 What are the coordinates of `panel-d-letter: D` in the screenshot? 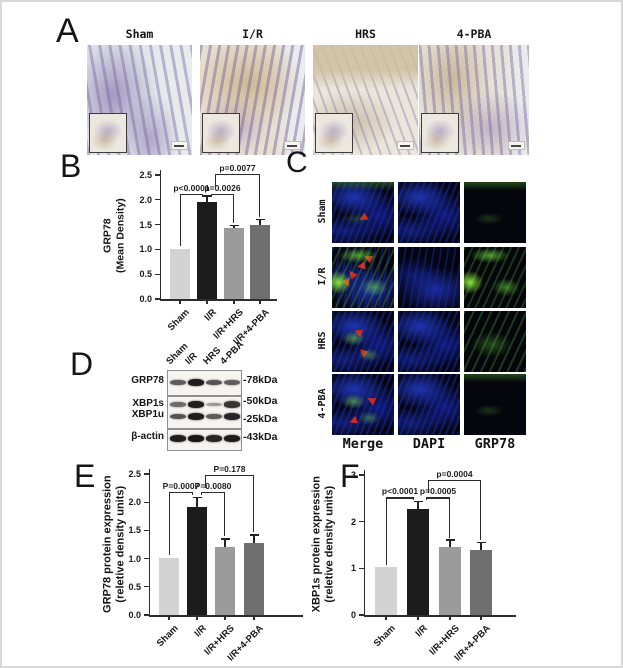 It's located at (82, 364).